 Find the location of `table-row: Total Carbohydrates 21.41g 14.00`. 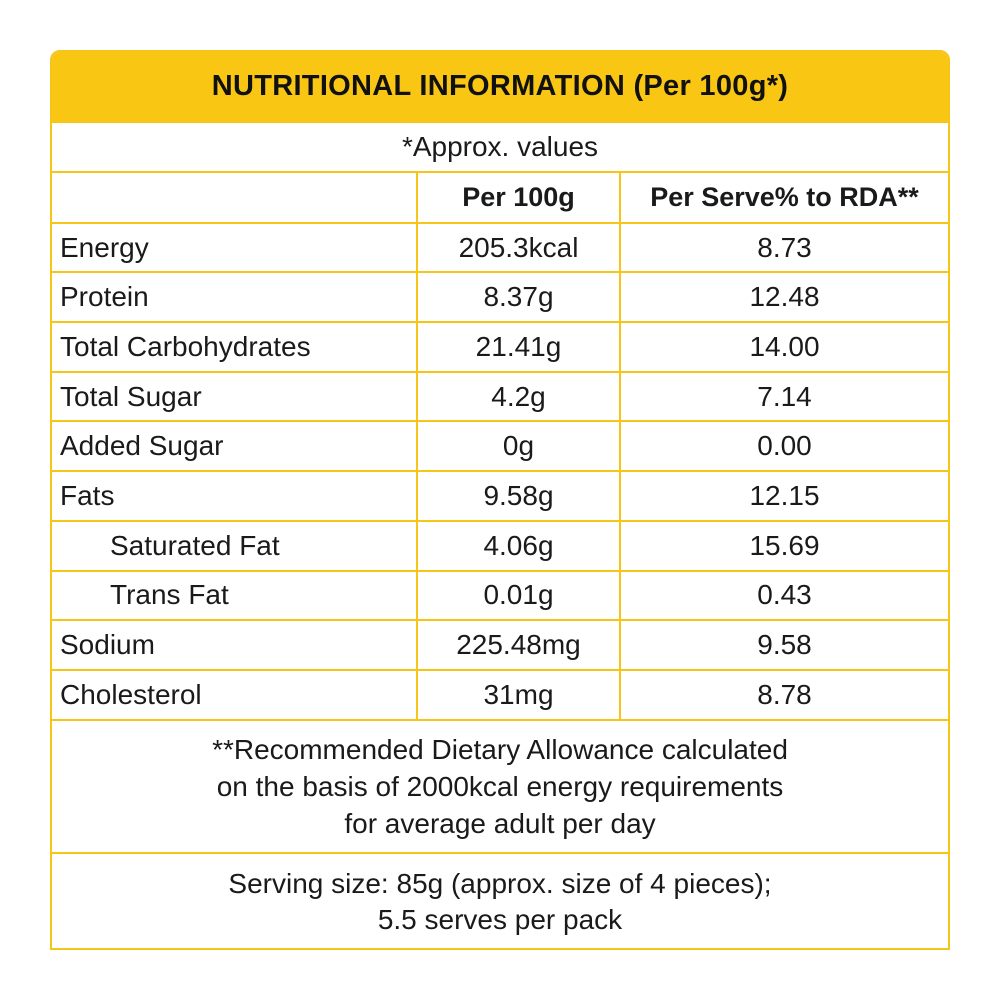

table-row: Total Carbohydrates 21.41g 14.00 is located at coordinates (500, 347).